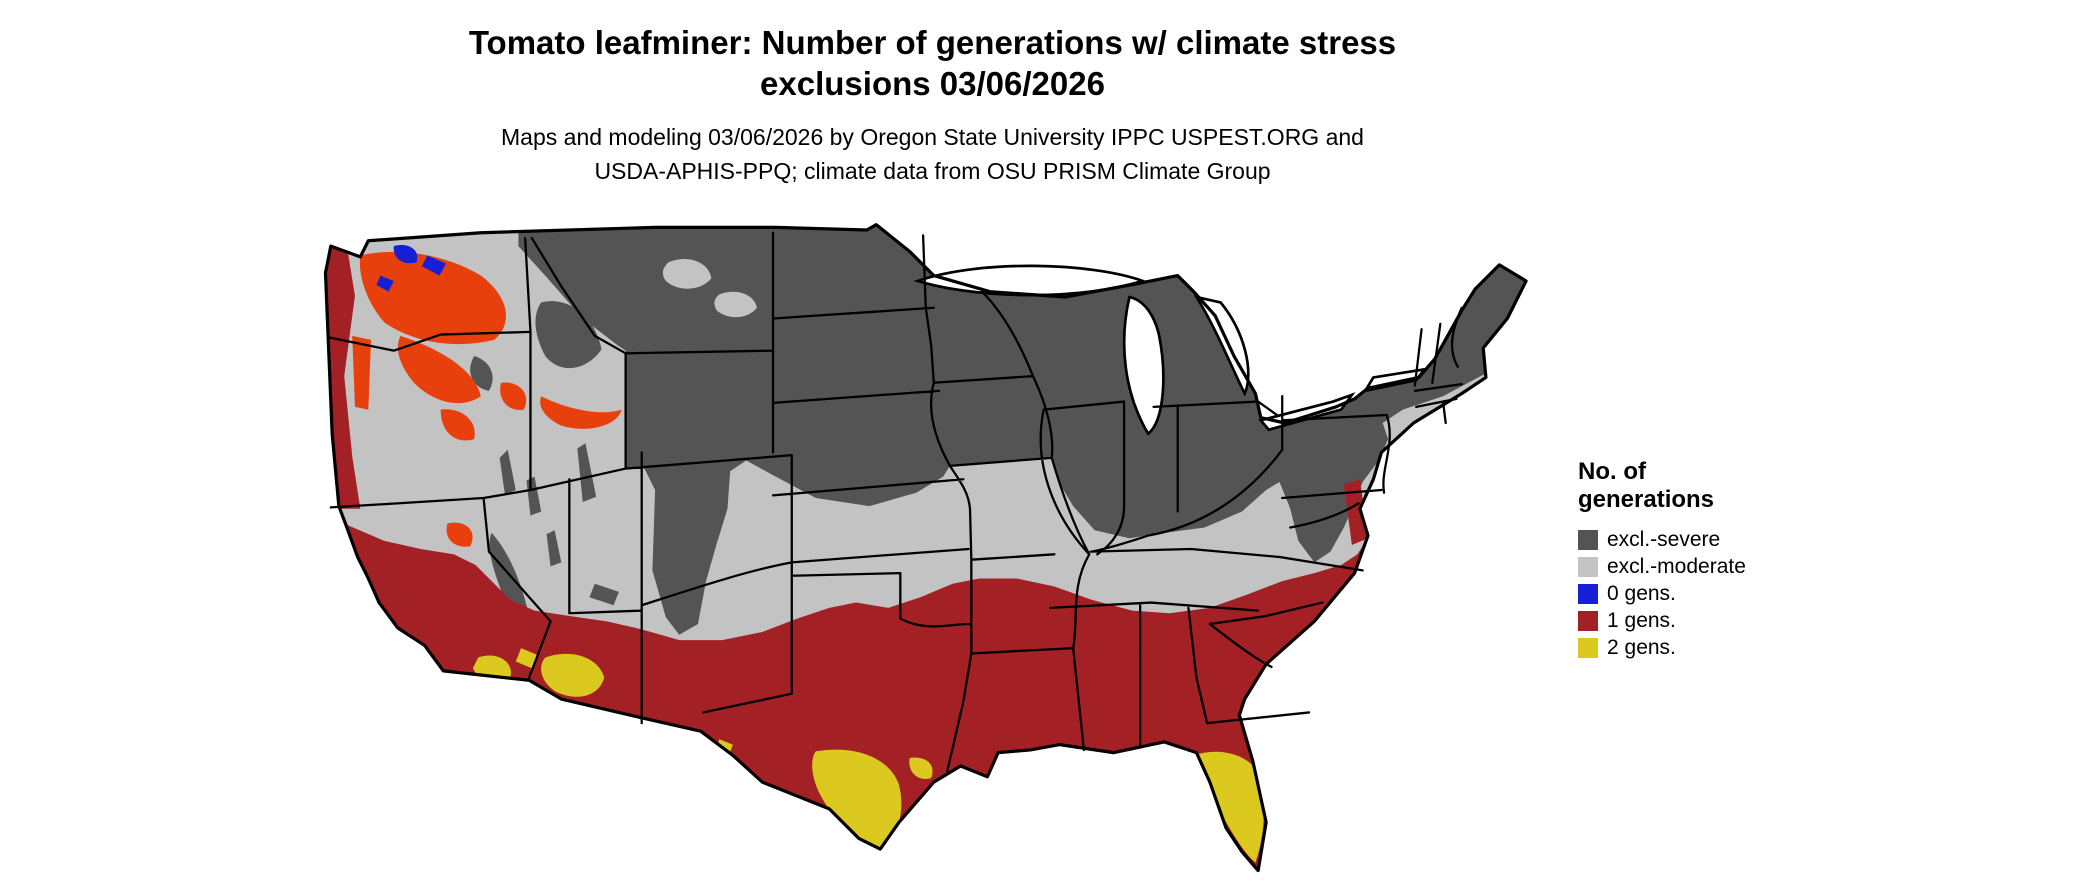 The width and height of the screenshot is (2100, 892). Describe the element at coordinates (1588, 539) in the screenshot. I see `legend-swatch-excl-severe` at that location.